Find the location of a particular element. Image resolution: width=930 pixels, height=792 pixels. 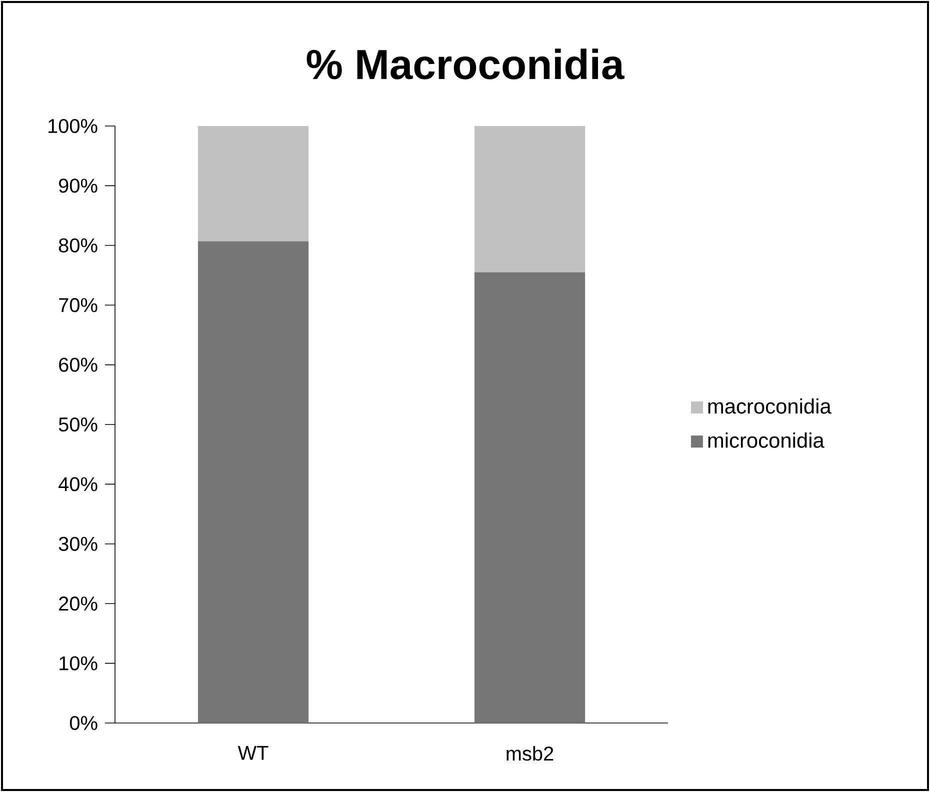

y-tick-label: 0% is located at coordinates (84, 723).